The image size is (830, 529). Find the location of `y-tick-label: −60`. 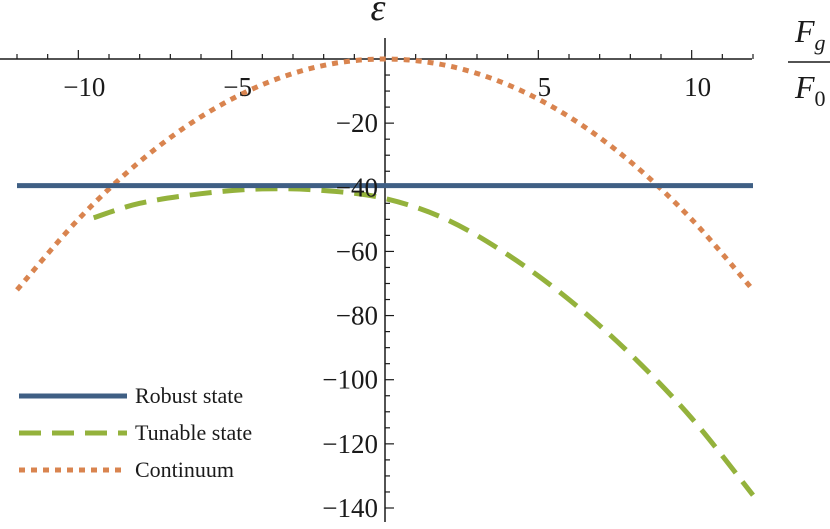

y-tick-label: −60 is located at coordinates (357, 251).